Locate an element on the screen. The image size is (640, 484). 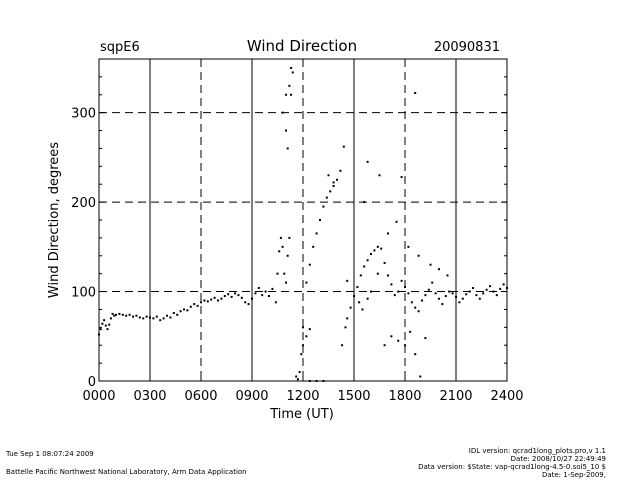
footer-timestamp: Tue Sep 1 08:07:24 2009 is located at coordinates (50, 454).